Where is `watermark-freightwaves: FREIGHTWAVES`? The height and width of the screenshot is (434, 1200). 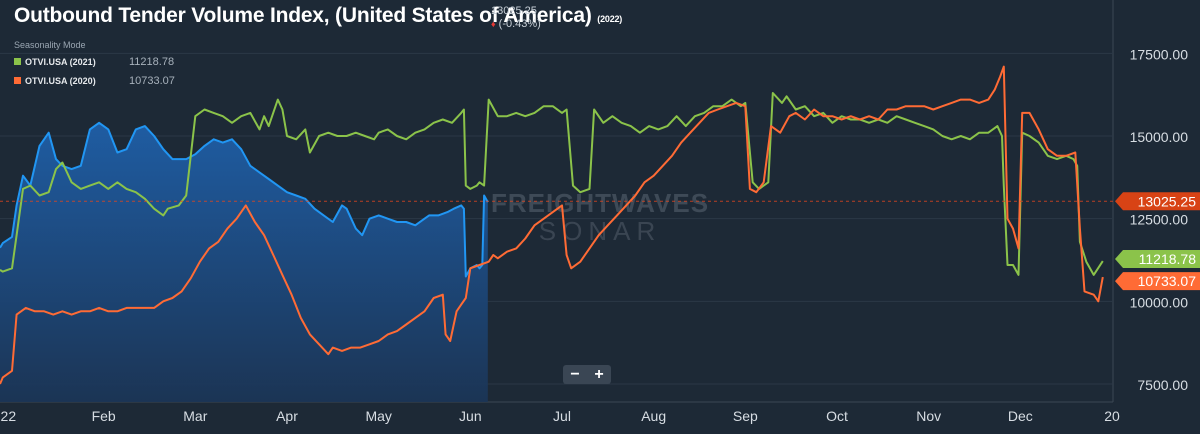 watermark-freightwaves: FREIGHTWAVES is located at coordinates (600, 203).